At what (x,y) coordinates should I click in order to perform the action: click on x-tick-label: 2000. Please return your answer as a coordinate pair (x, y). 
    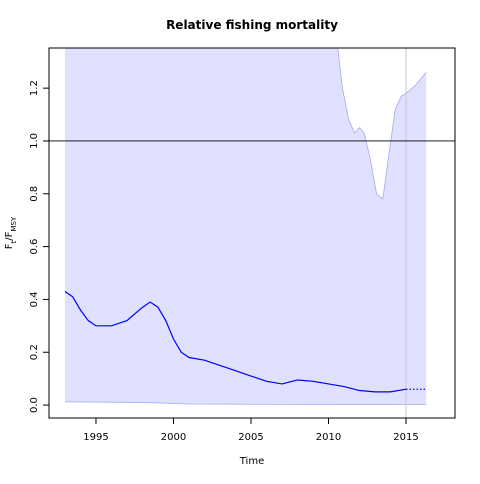
    Looking at the image, I should click on (173, 437).